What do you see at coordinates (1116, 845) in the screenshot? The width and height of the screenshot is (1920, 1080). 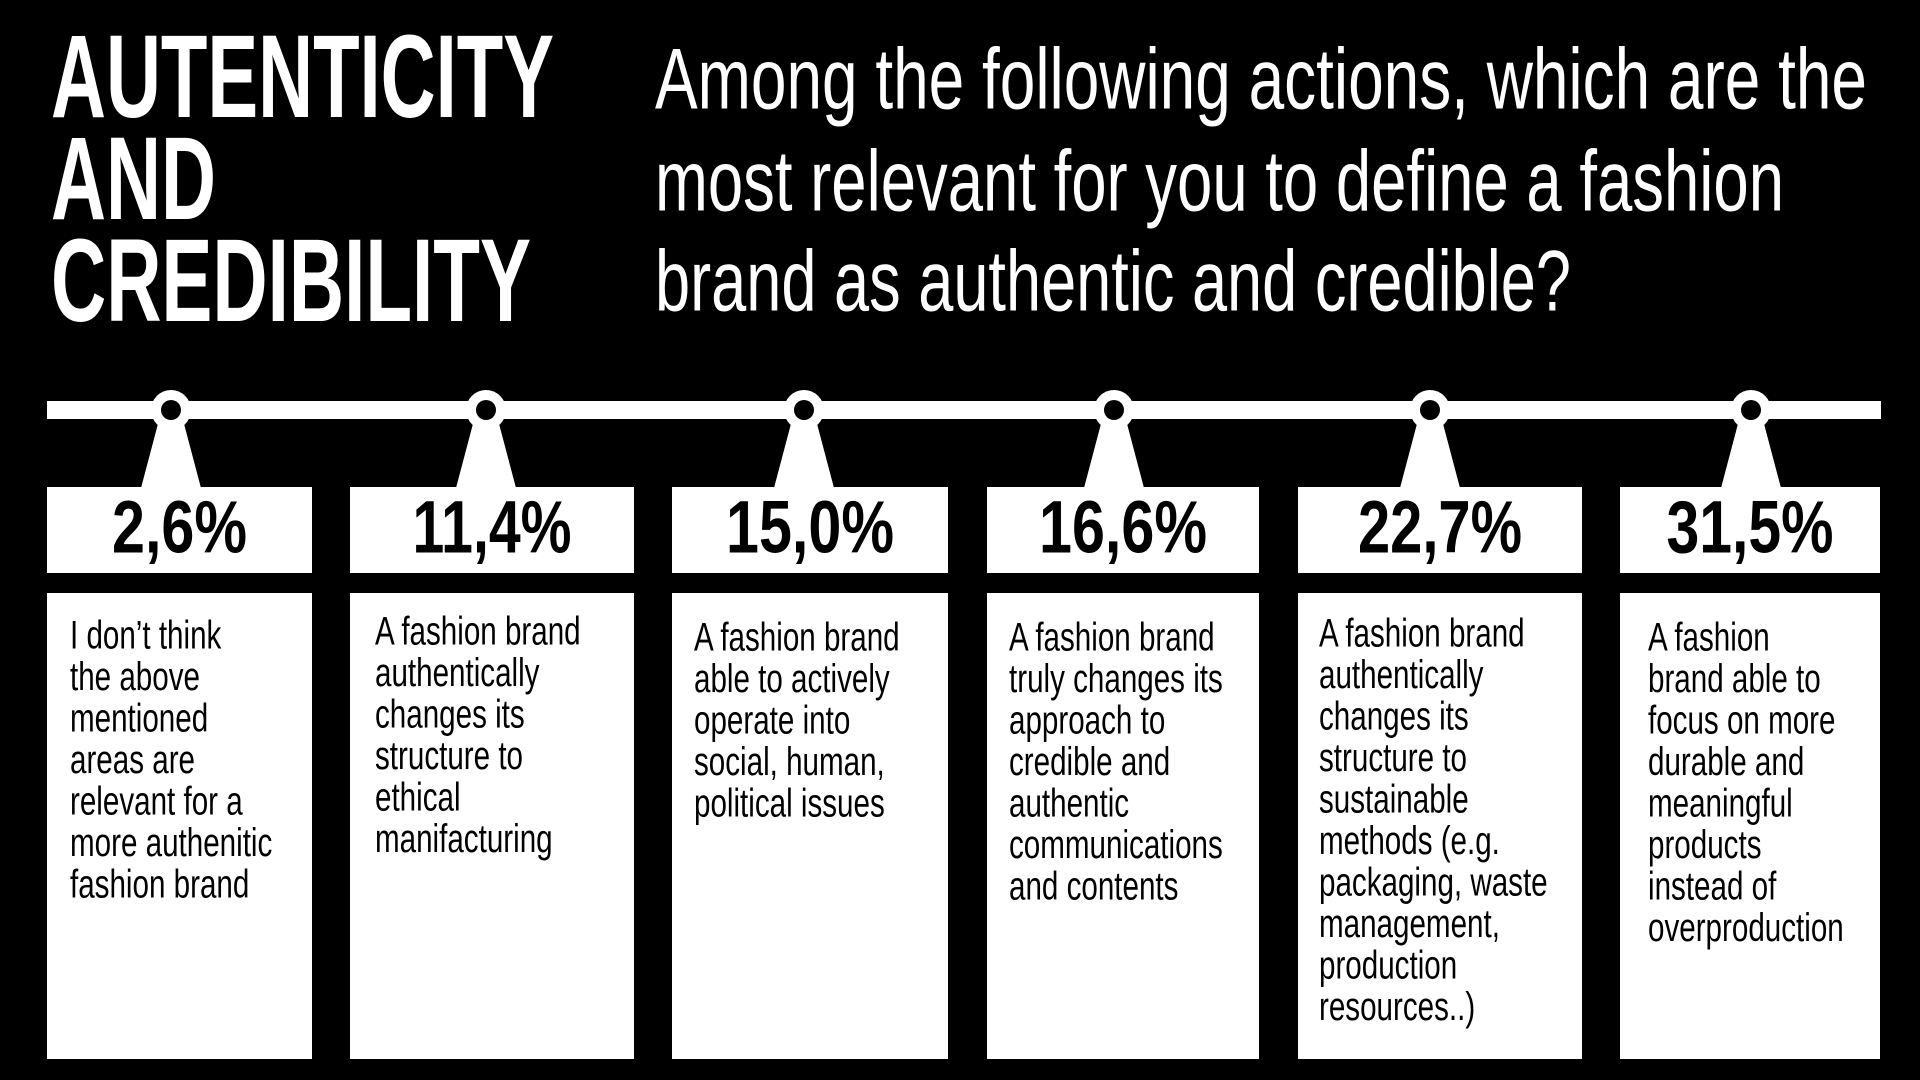 I see `description-line: communications` at bounding box center [1116, 845].